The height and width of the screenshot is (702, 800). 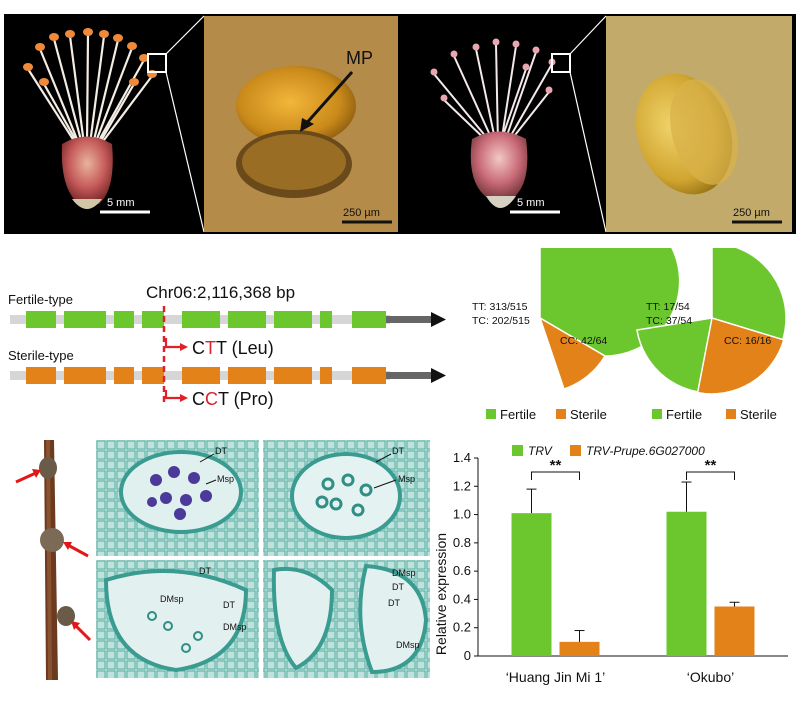 What do you see at coordinates (301, 124) in the screenshot?
I see `fertile-anther-zoom: MP 250 µm` at bounding box center [301, 124].